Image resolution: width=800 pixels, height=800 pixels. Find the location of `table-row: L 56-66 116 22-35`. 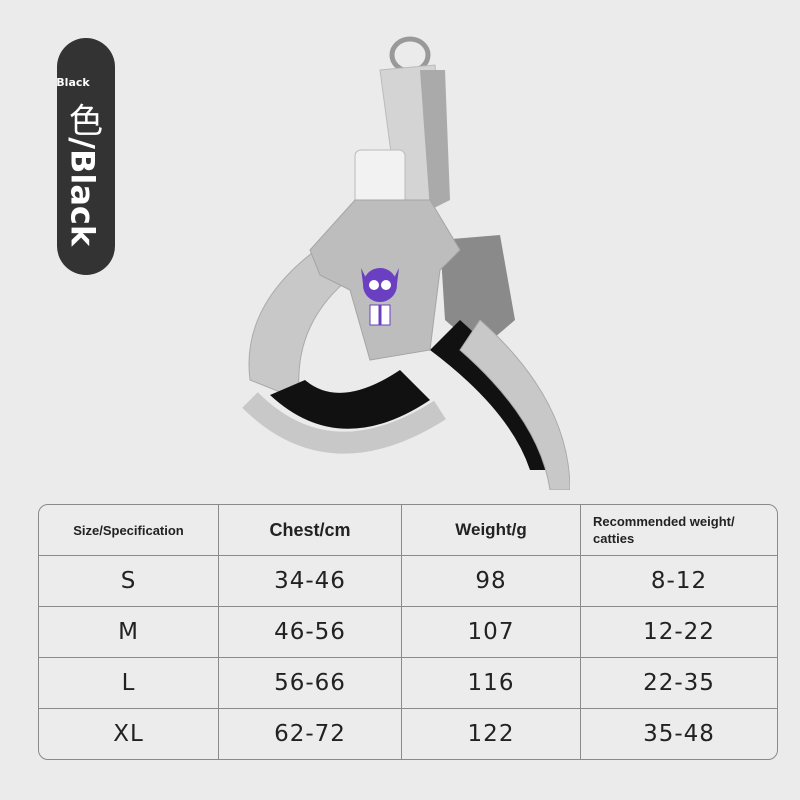

table-row: L 56-66 116 22-35 is located at coordinates (408, 683).